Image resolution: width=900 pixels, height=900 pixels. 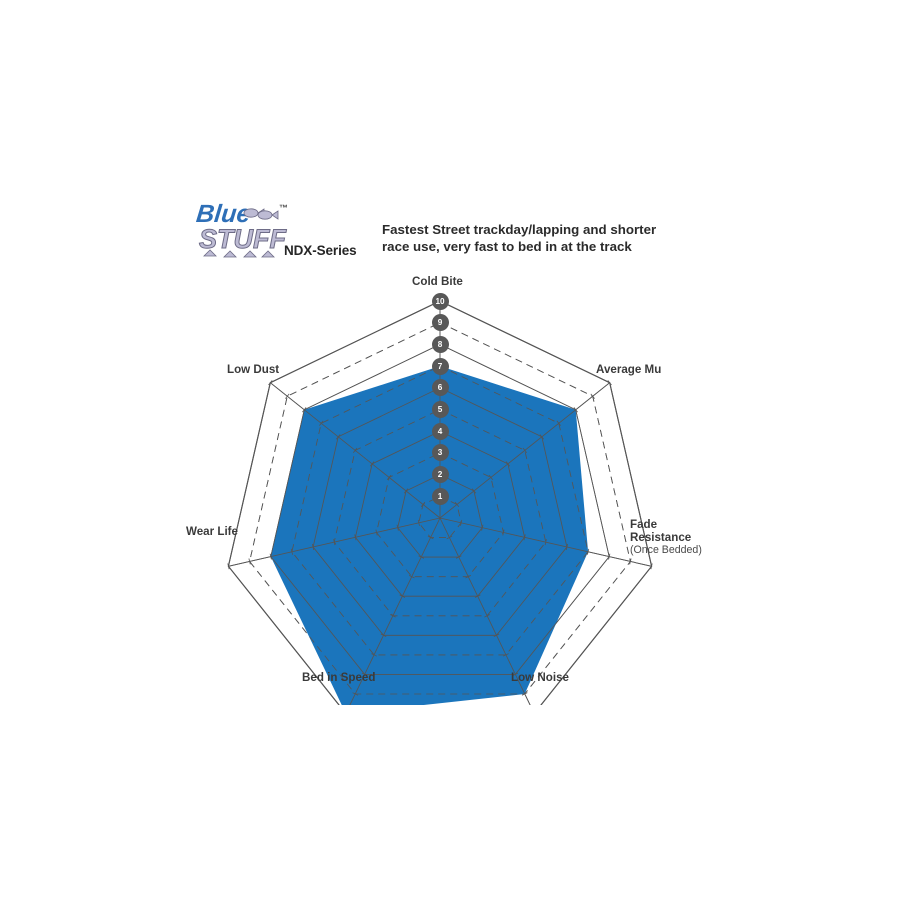 What do you see at coordinates (224, 214) in the screenshot?
I see `svg-text: Blue` at bounding box center [224, 214].